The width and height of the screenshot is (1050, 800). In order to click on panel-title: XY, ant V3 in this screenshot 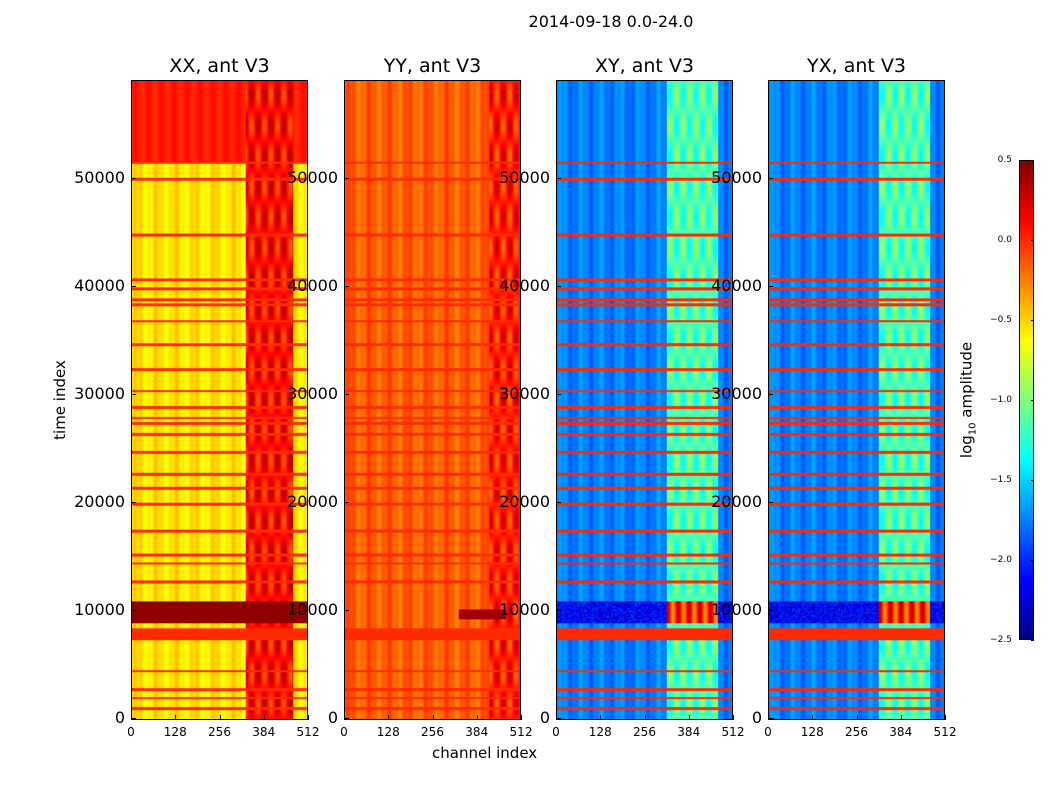, I will do `click(644, 66)`.